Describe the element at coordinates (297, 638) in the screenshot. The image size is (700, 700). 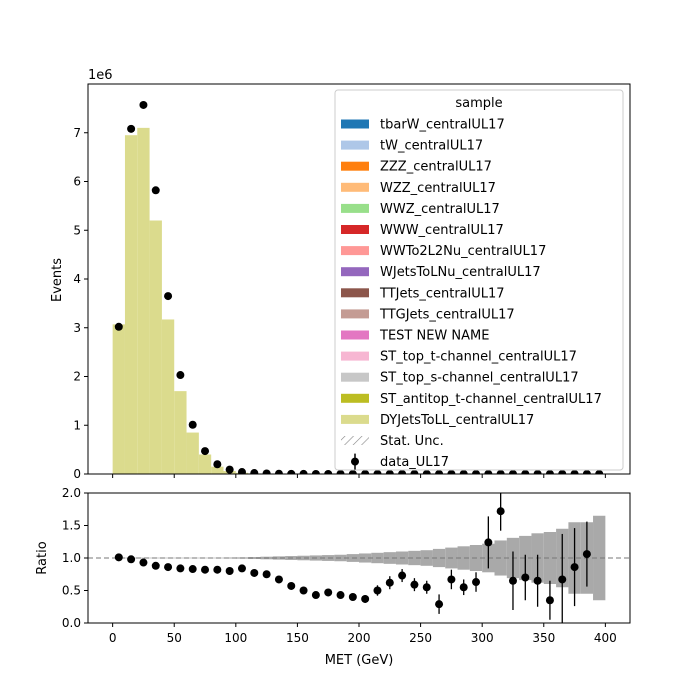
I see `x-tick-label: 150` at that location.